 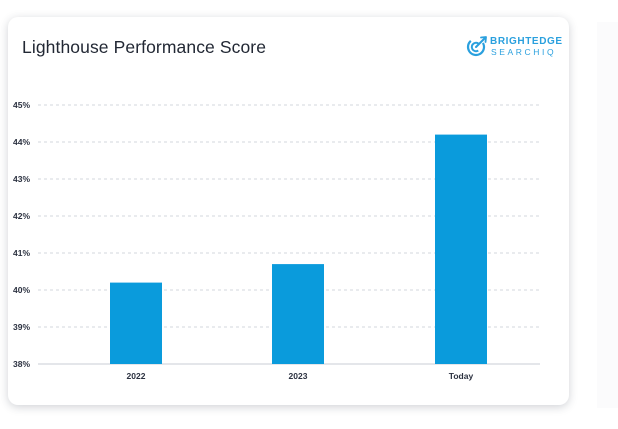 I want to click on x-tick-label: 2022, so click(x=136, y=376).